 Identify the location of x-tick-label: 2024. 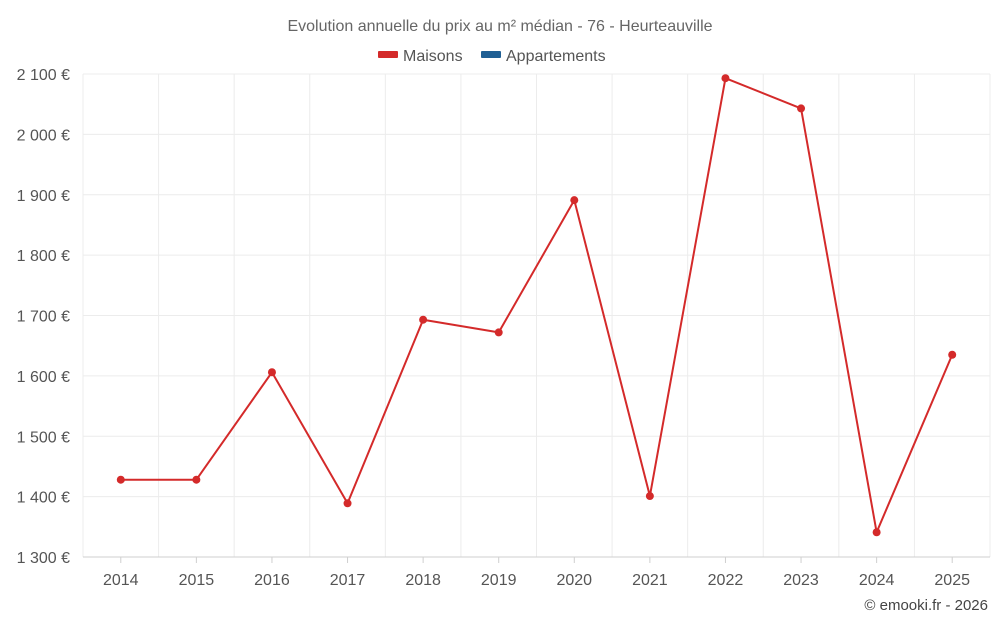
(877, 580).